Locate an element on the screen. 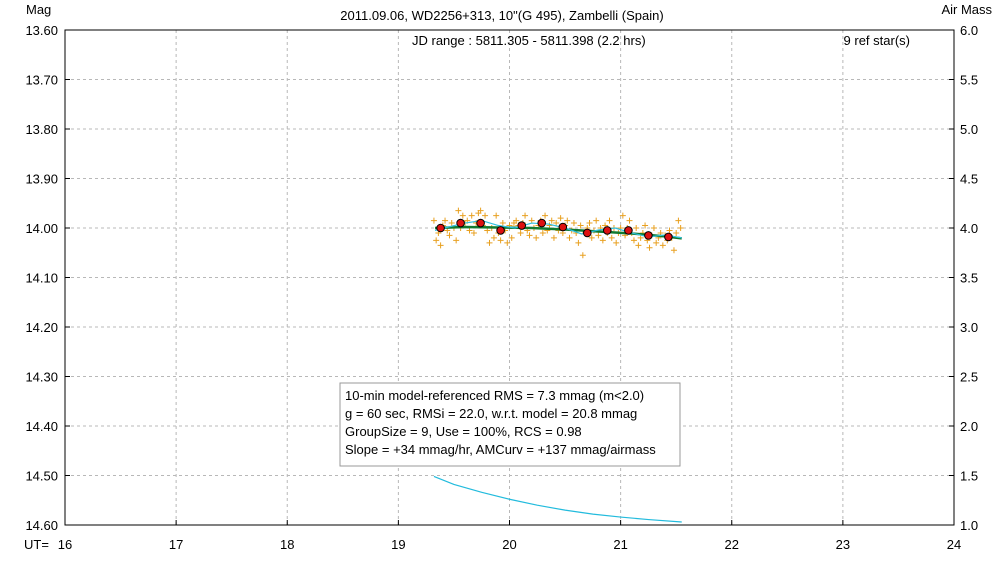  x-tick-label: 18 is located at coordinates (287, 544).